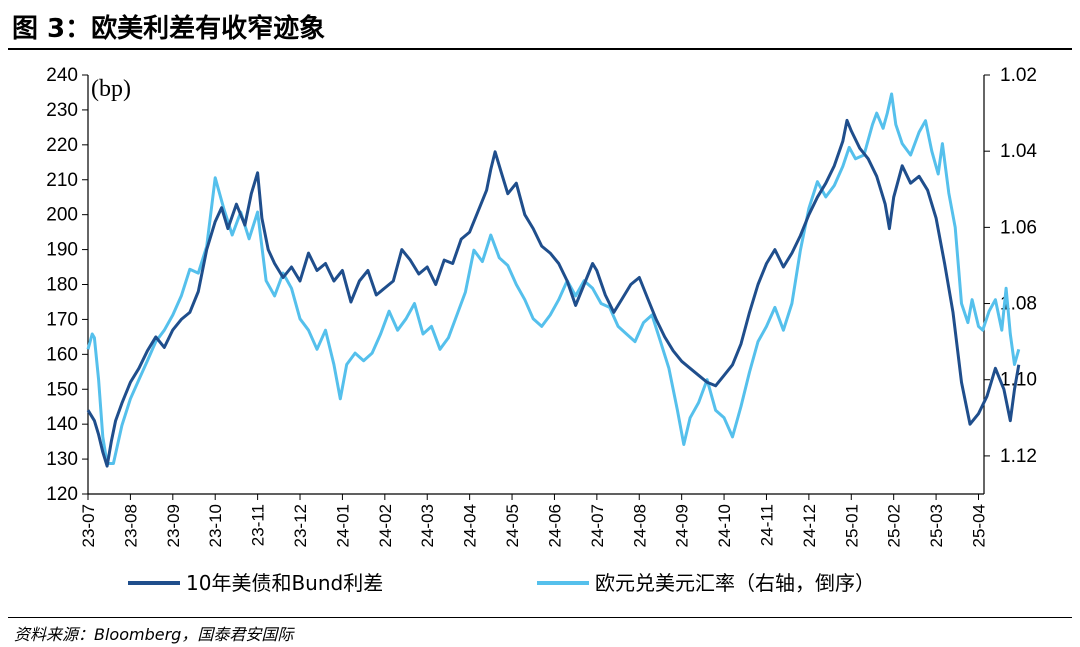 This screenshot has width=1080, height=647. Describe the element at coordinates (540, 617) in the screenshot. I see `source-divider` at that location.